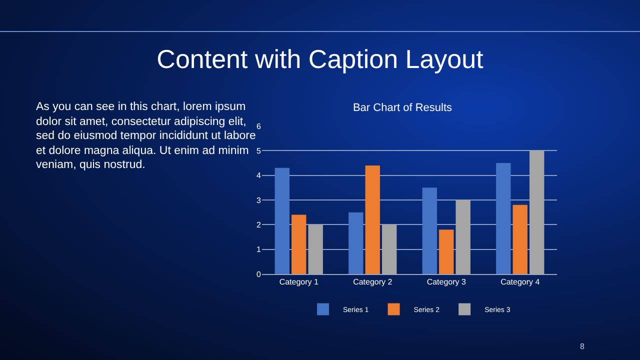 This screenshot has height=360, width=640. Describe the element at coordinates (402, 108) in the screenshot. I see `chart-title: Bar Chart of Results` at that location.